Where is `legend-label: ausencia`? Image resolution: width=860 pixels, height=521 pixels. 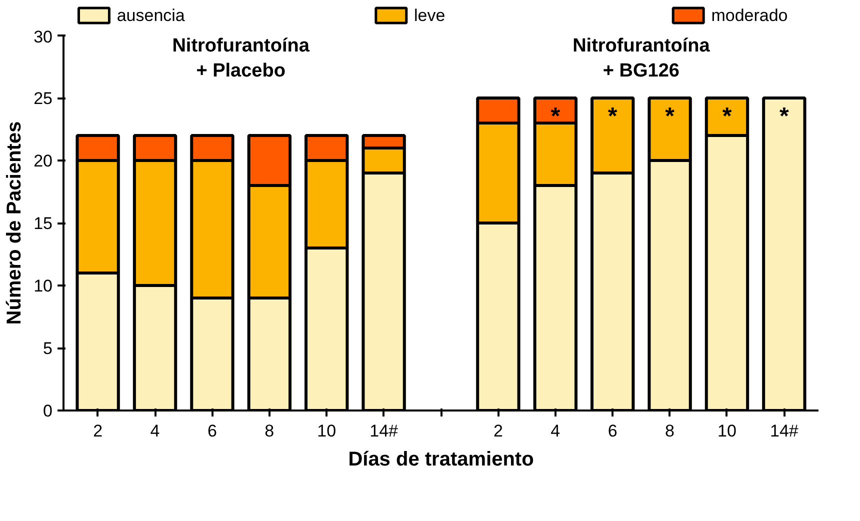 legend-label: ausencia is located at coordinates (151, 15).